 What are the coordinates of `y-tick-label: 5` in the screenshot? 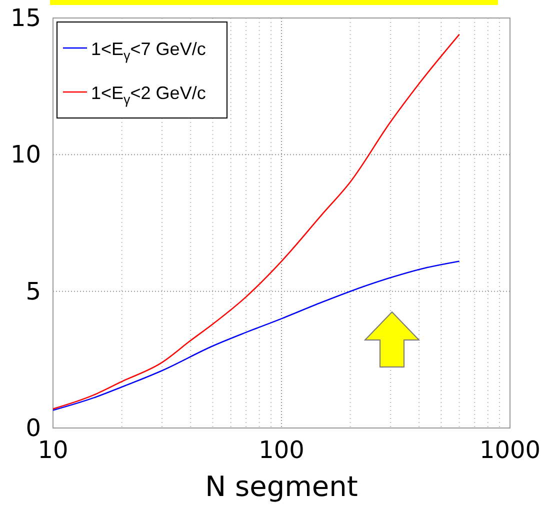 It's located at (33, 291).